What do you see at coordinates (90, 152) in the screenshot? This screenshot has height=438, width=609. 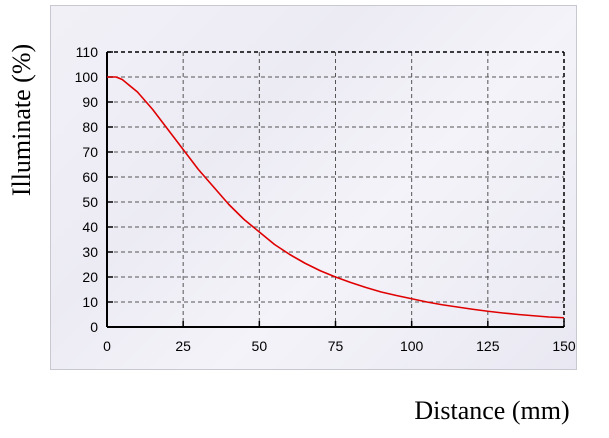 I see `y-tick-label: 70` at bounding box center [90, 152].